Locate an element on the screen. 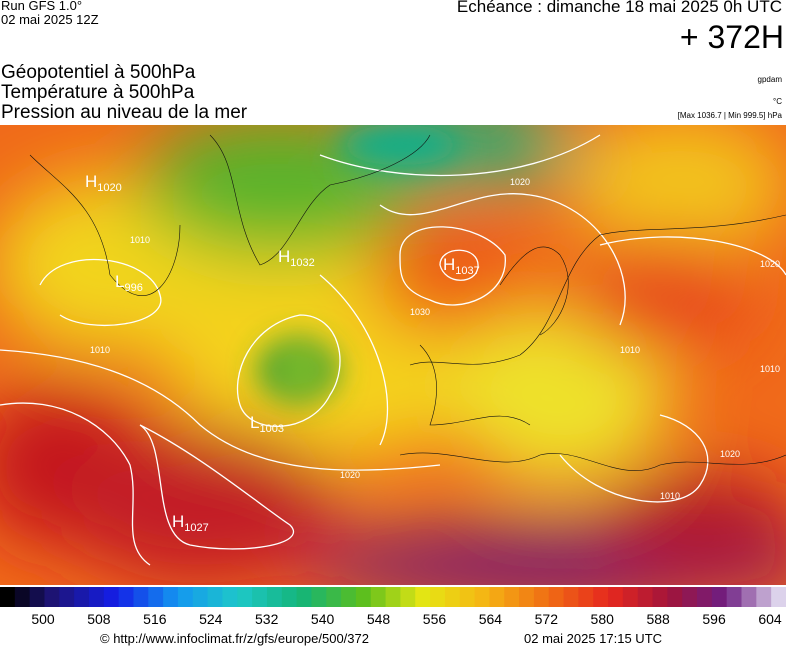  pressure-center: H1032 is located at coordinates (296, 258).